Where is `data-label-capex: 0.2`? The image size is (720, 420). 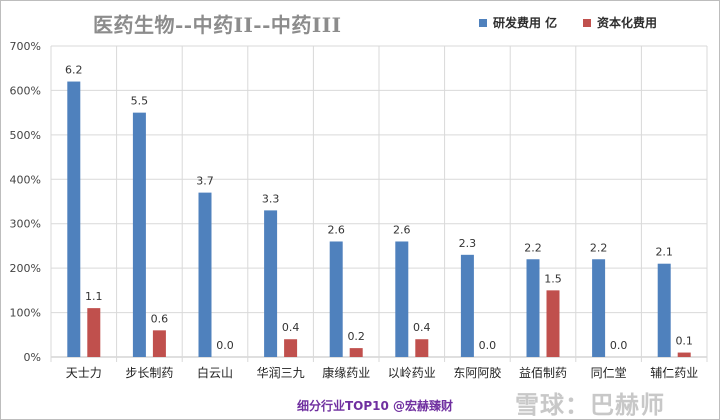
data-label-capex: 0.2 is located at coordinates (356, 336).